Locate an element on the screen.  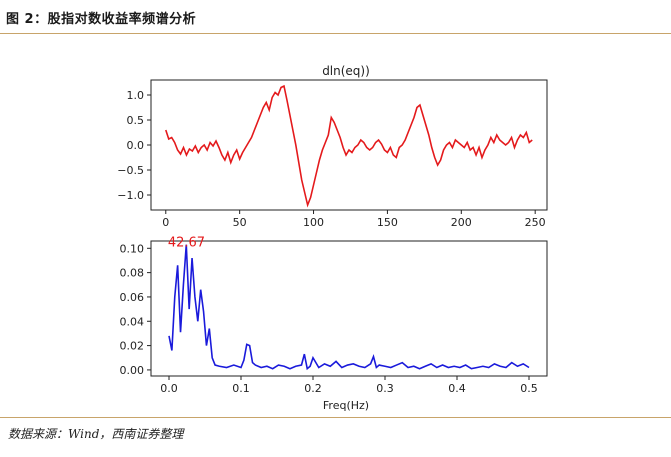
bottom-x-tick-label: 0.0 is located at coordinates (169, 388).